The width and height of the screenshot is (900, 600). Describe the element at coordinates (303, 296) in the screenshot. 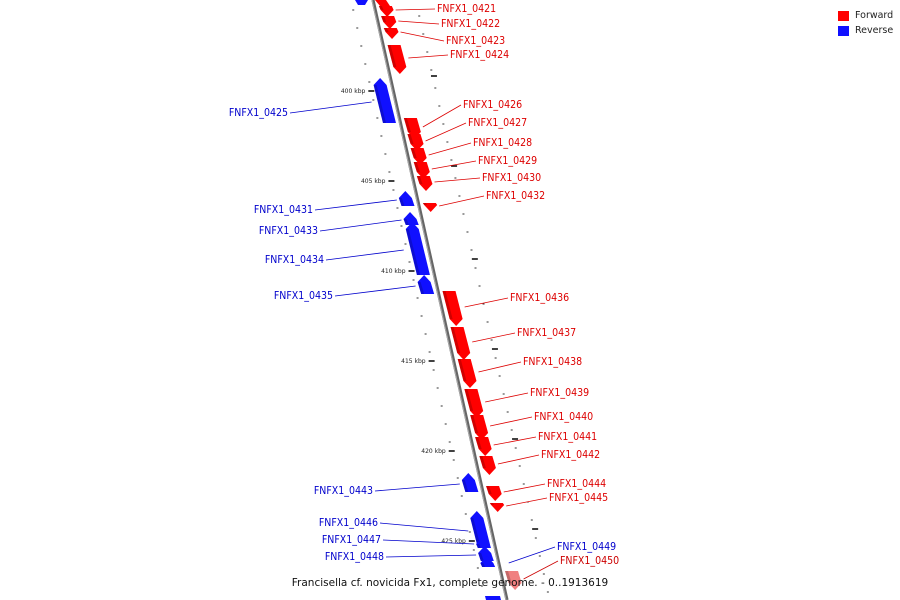

I see `gene-label-FNFX1_0435: FNFX1_0435` at that location.